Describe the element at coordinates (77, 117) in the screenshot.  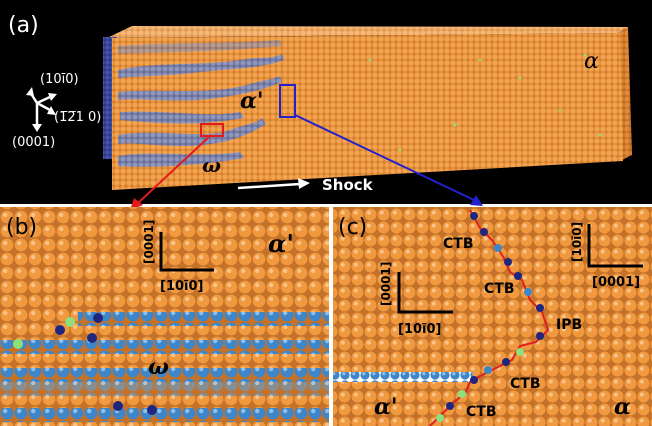
I see `direction-label-2: (1̅2̅1 0)` at that location.